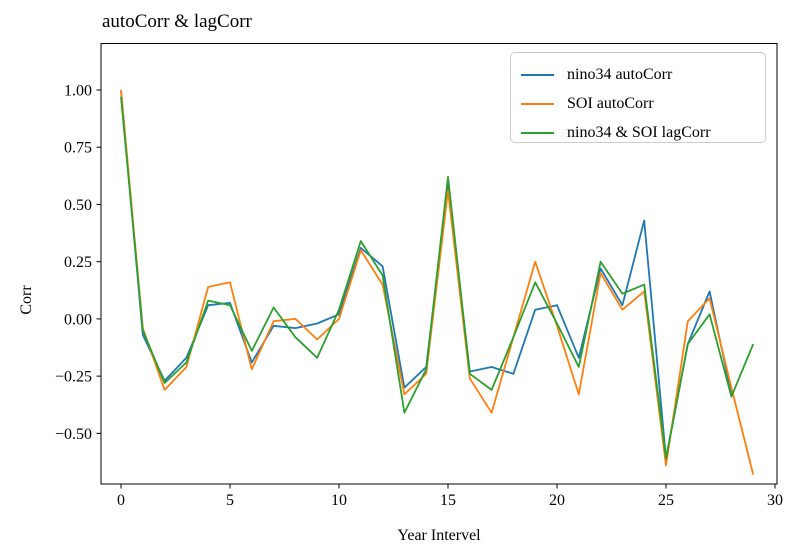  Describe the element at coordinates (537, 103) in the screenshot. I see `legend-line-swatch-orange` at that location.